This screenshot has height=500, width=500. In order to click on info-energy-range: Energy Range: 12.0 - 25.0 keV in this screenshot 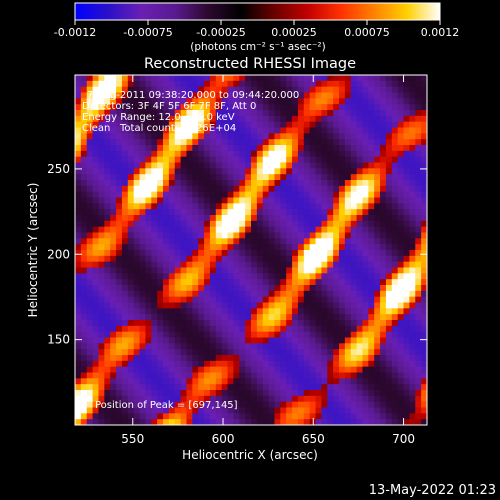, I will do `click(158, 117)`.